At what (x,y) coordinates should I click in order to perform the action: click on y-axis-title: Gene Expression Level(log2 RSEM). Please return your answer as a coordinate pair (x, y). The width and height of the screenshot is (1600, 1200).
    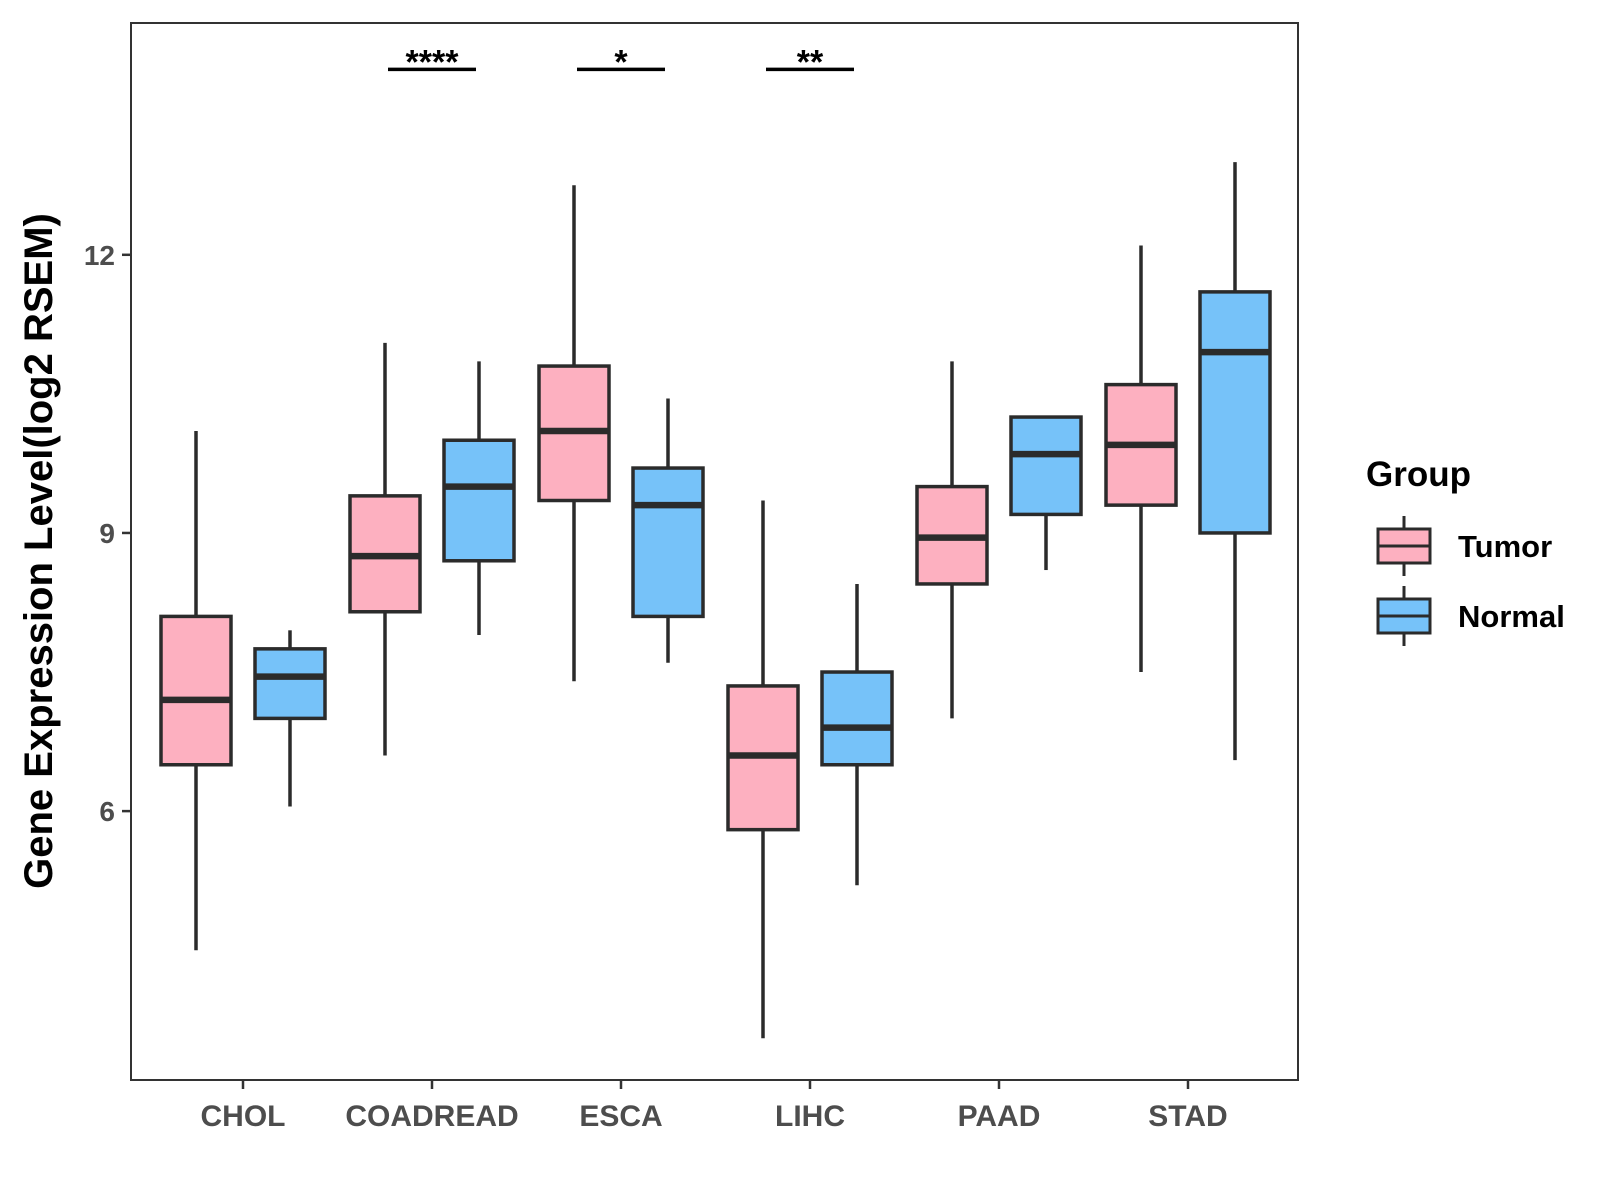
    Looking at the image, I should click on (39, 551).